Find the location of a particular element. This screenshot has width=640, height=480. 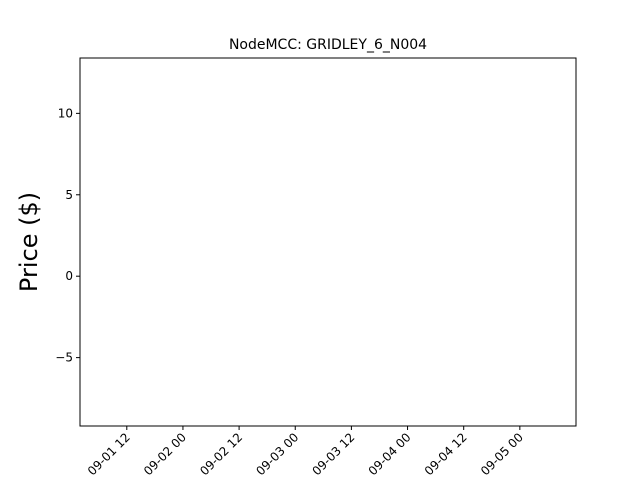

x-tick-label: 09-01 12 is located at coordinates (109, 454).